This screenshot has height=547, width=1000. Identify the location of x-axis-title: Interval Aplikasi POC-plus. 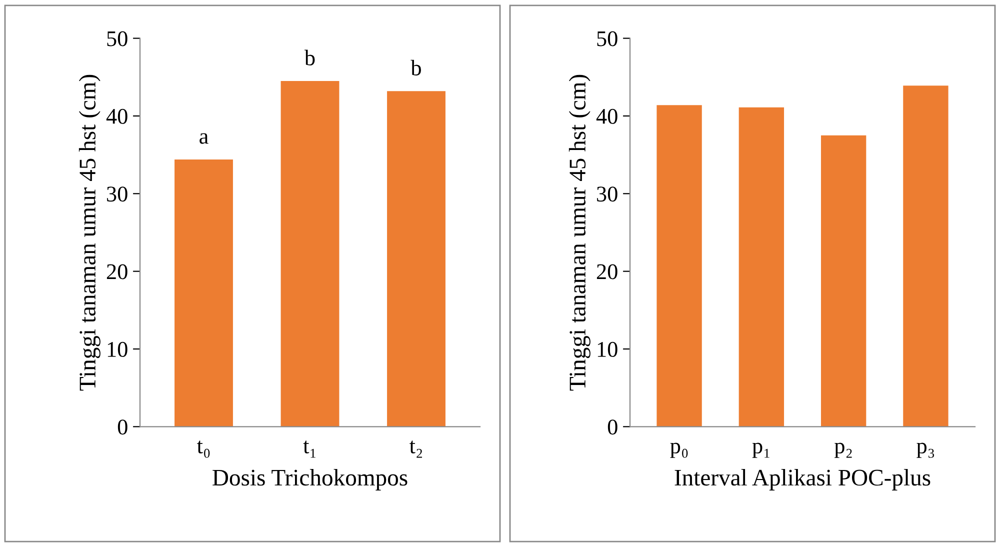
(802, 479).